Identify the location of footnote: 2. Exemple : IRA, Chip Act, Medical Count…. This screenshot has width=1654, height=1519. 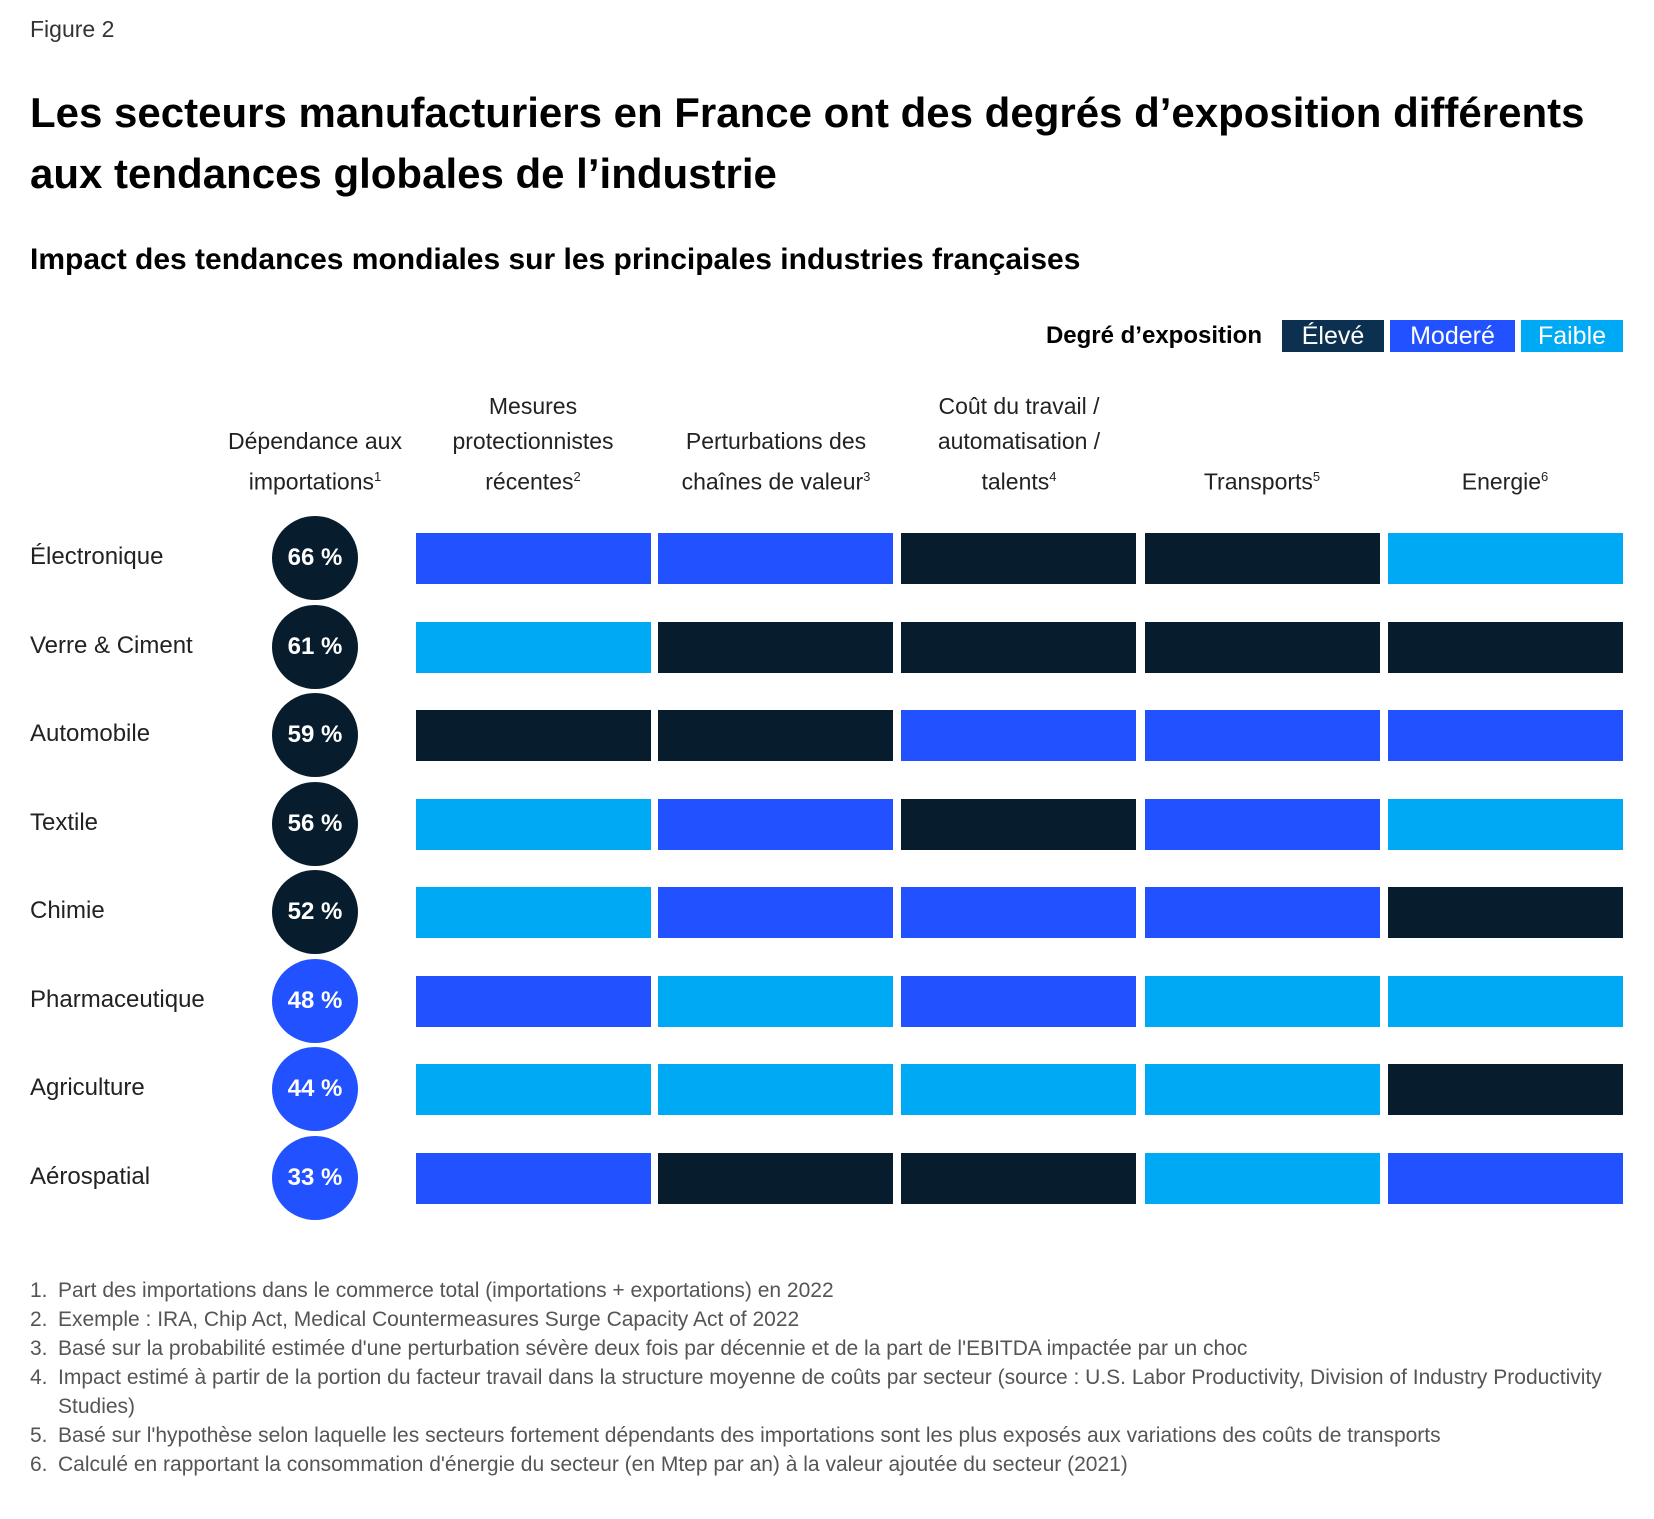
(830, 1319).